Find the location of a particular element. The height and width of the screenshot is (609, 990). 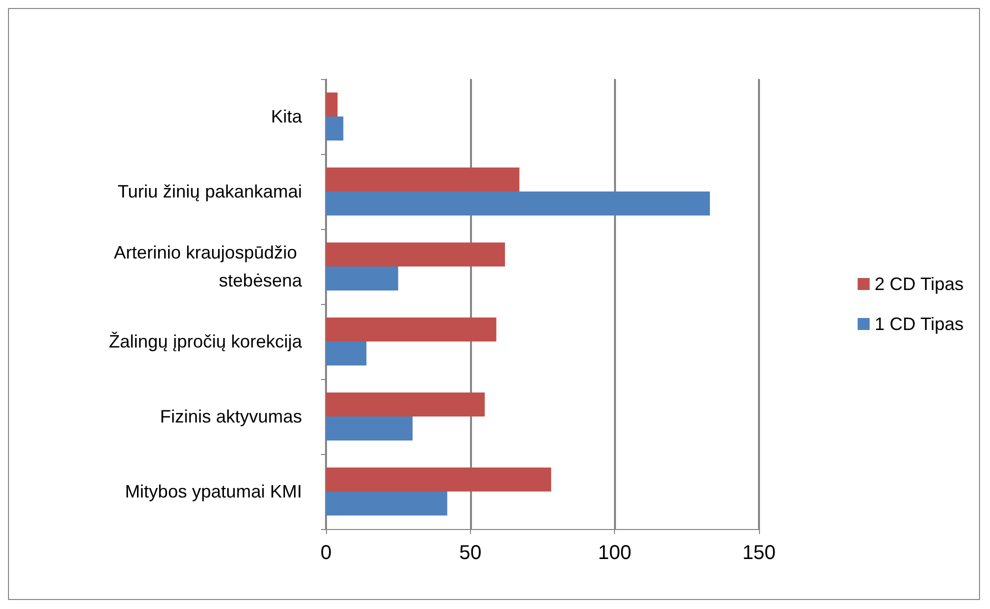

x-tick-label: 150 is located at coordinates (759, 553).